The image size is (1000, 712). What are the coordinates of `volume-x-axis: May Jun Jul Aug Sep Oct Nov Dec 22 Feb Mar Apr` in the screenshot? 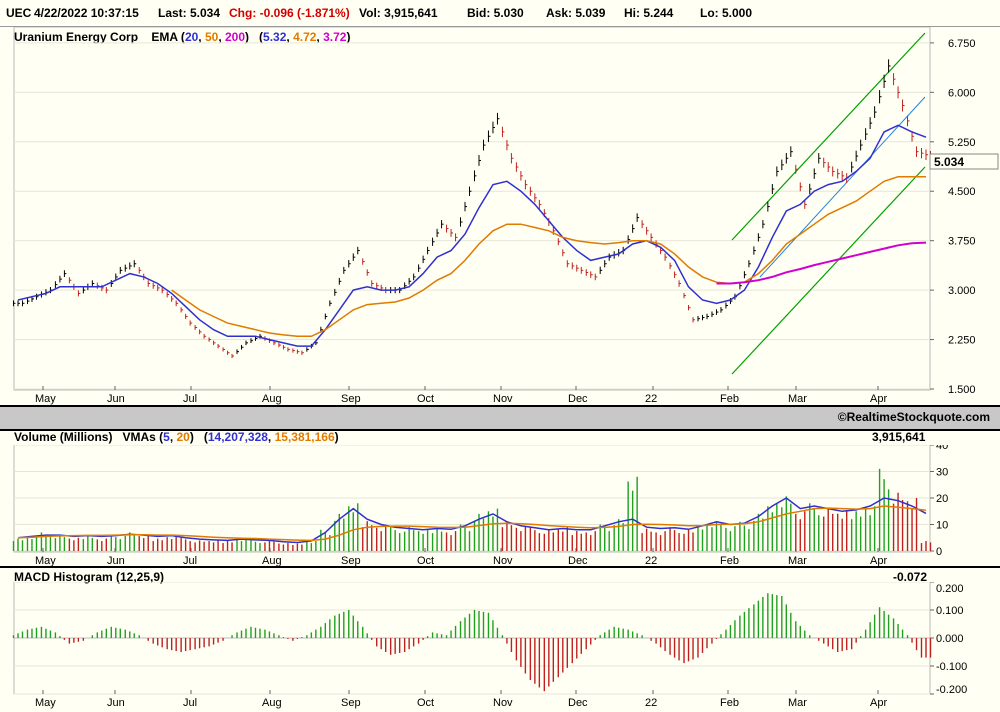 It's located at (461, 557).